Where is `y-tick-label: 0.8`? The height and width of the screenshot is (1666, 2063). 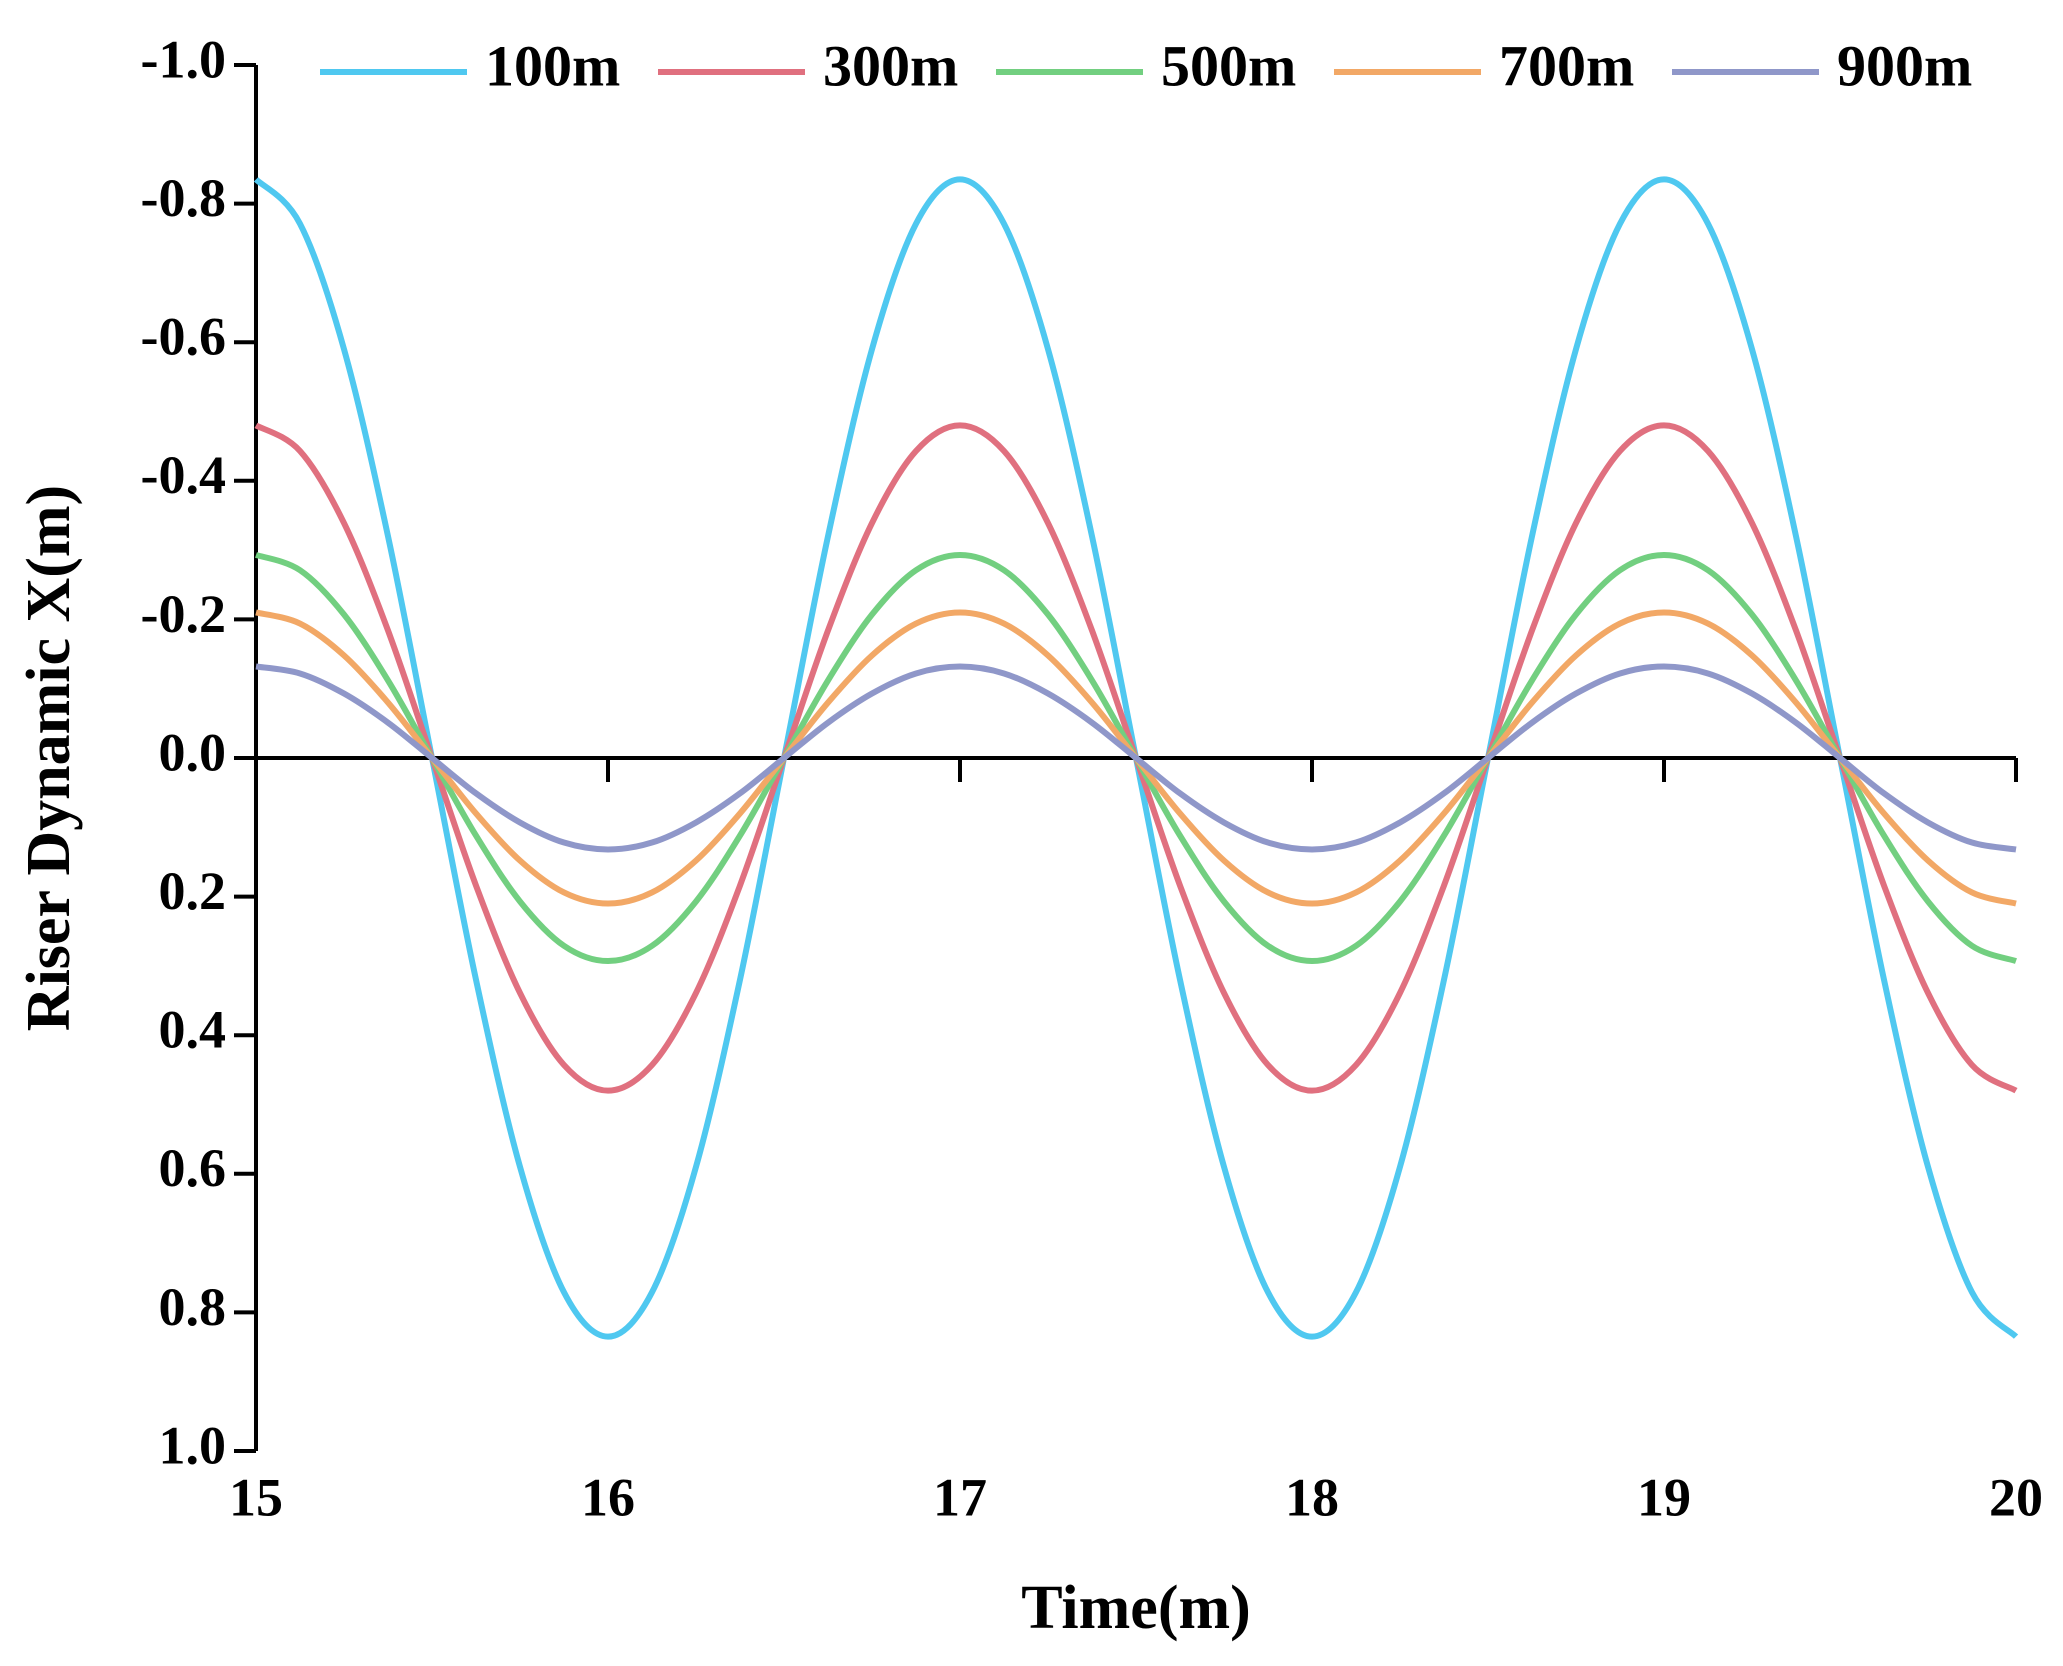 y-tick-label: 0.8 is located at coordinates (193, 1307).